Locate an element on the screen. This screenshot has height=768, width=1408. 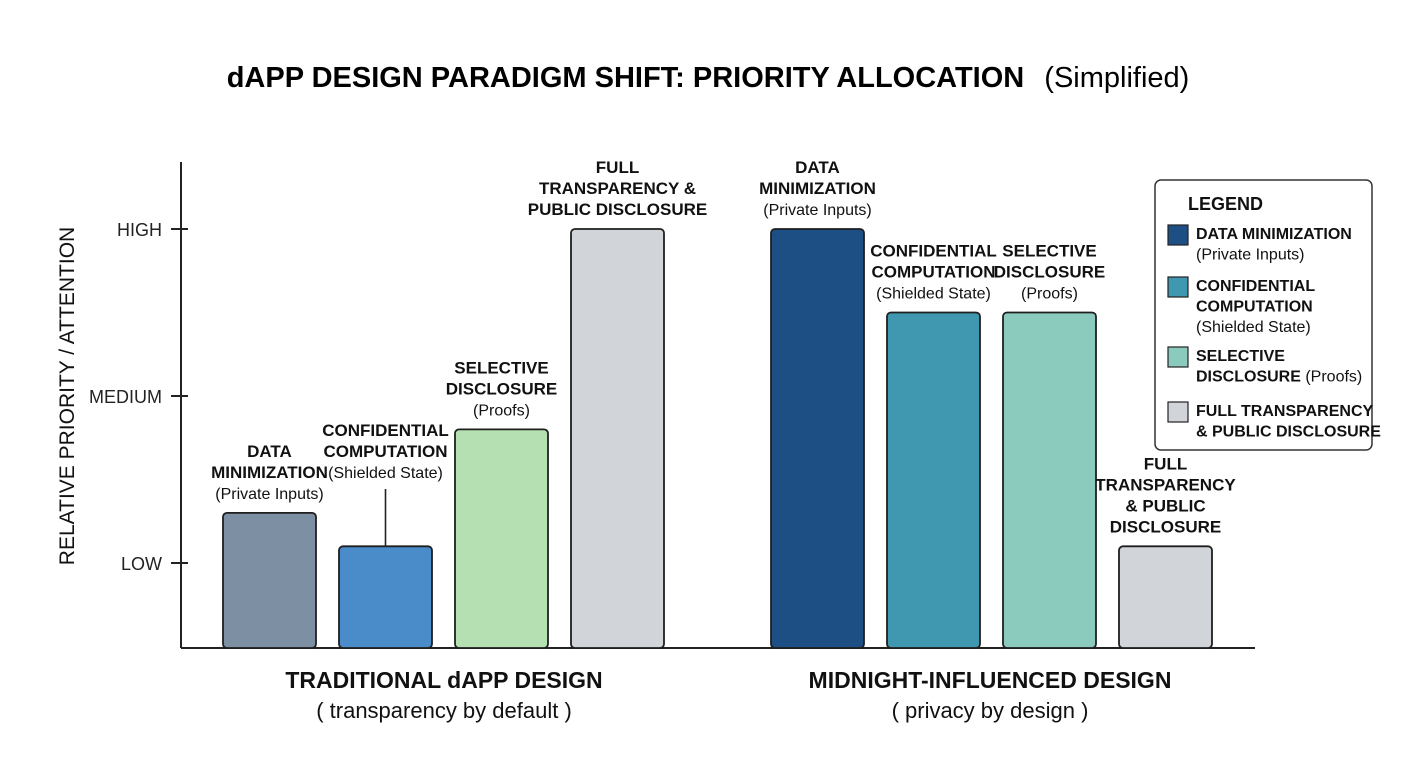
bar-label-name: TRANSPARENCY is located at coordinates (1165, 484).